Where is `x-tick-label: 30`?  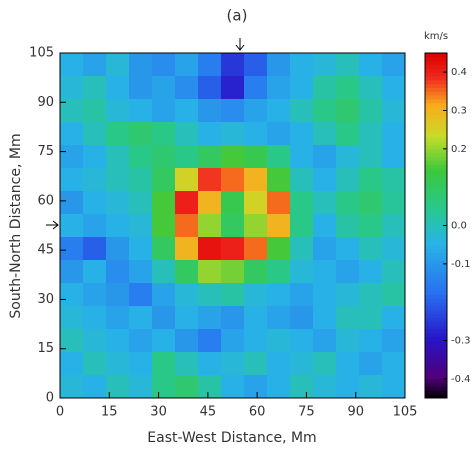 x-tick-label: 30 is located at coordinates (158, 412).